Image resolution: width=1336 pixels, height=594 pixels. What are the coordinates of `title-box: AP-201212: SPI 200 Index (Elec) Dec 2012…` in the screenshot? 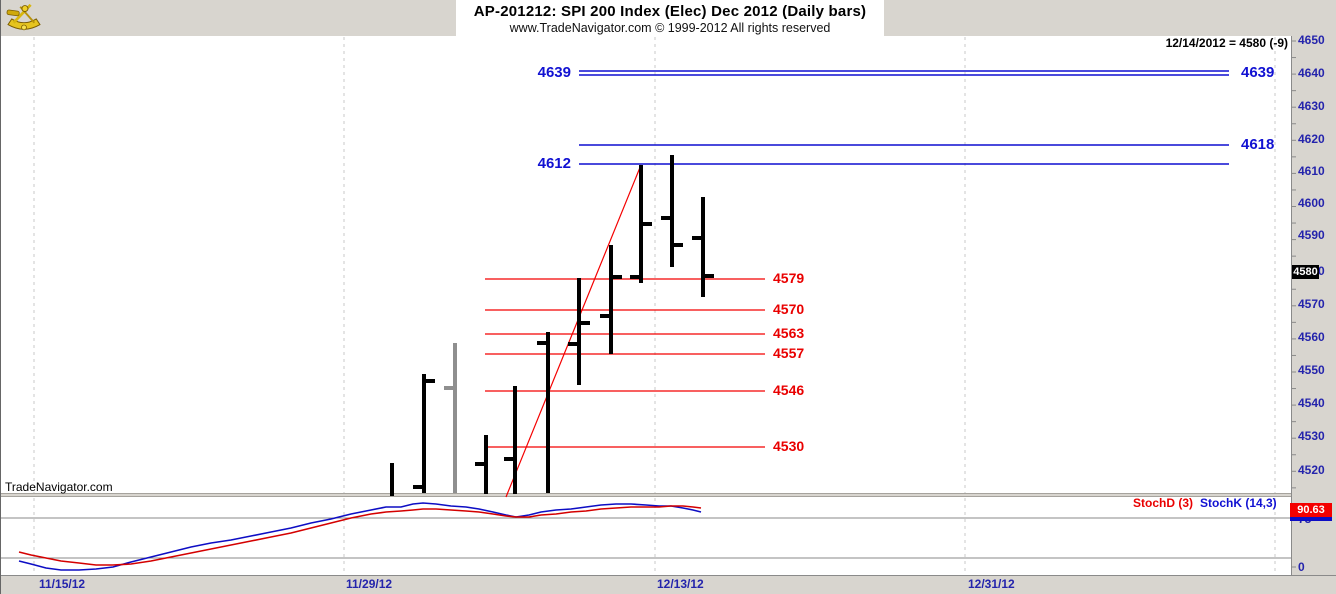 It's located at (670, 18).